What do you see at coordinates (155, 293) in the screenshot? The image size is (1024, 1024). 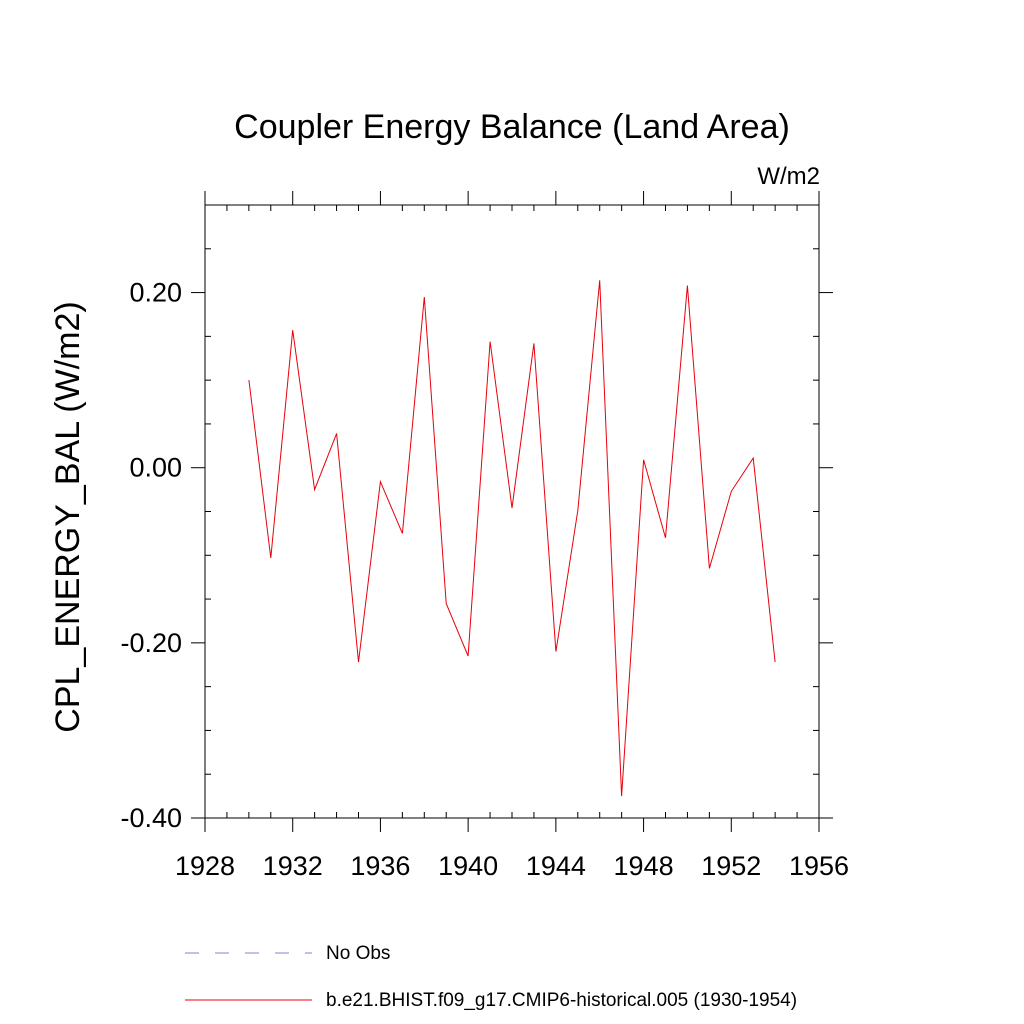 I see `y-tick-label: 0.20` at bounding box center [155, 293].